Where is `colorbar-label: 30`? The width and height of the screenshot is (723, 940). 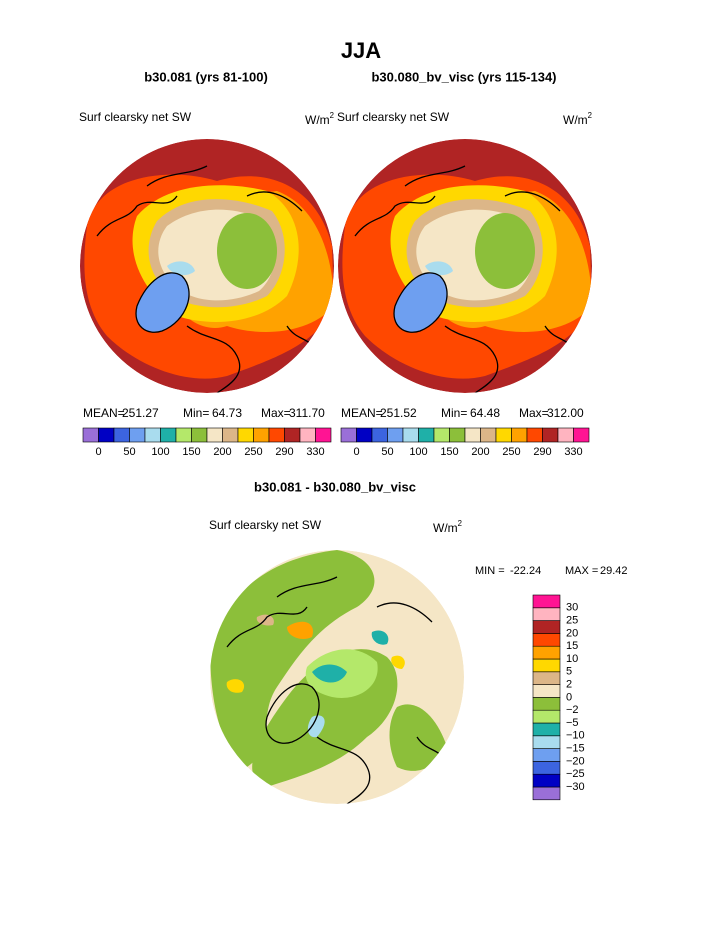 colorbar-label: 30 is located at coordinates (572, 608).